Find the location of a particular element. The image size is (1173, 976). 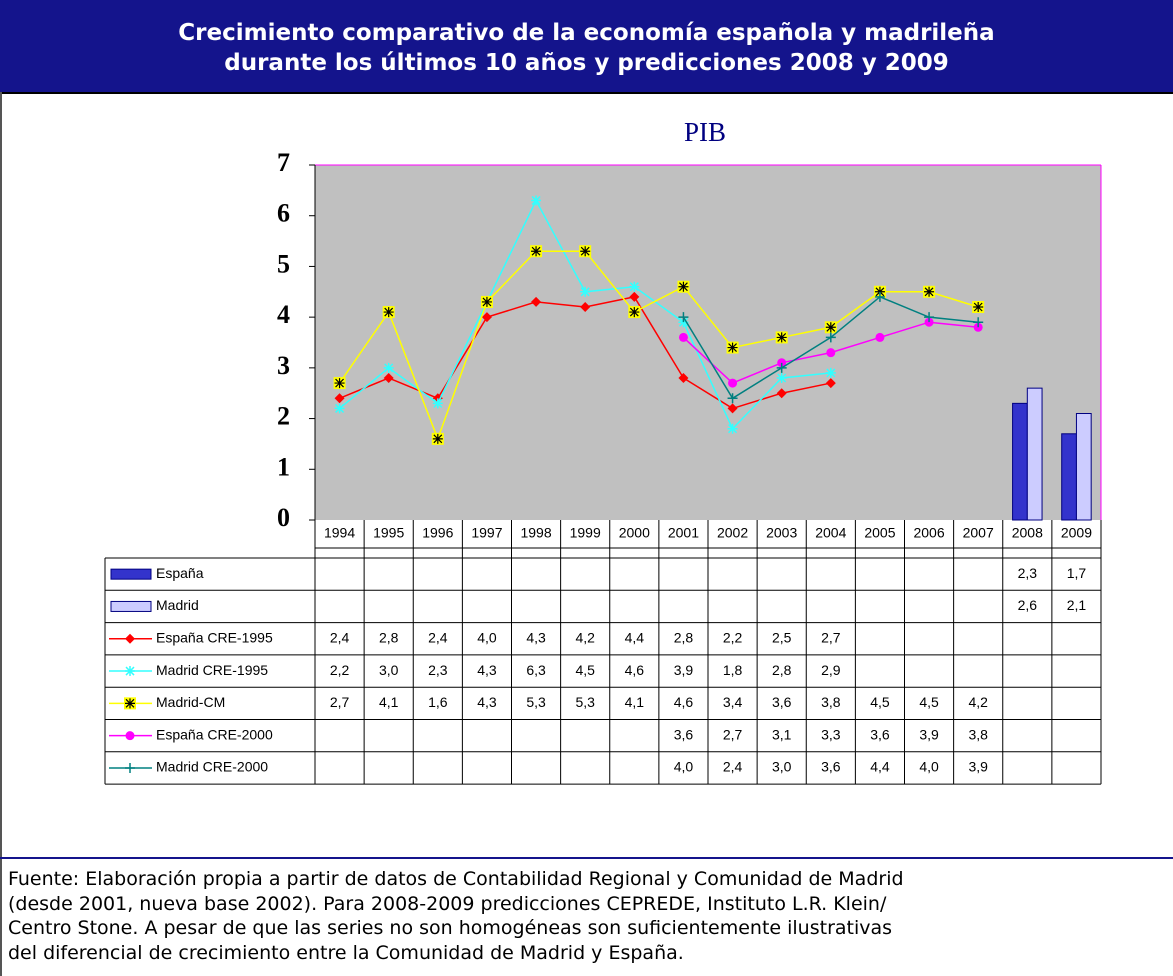

legend-label: España CRE-1995 is located at coordinates (214, 637).